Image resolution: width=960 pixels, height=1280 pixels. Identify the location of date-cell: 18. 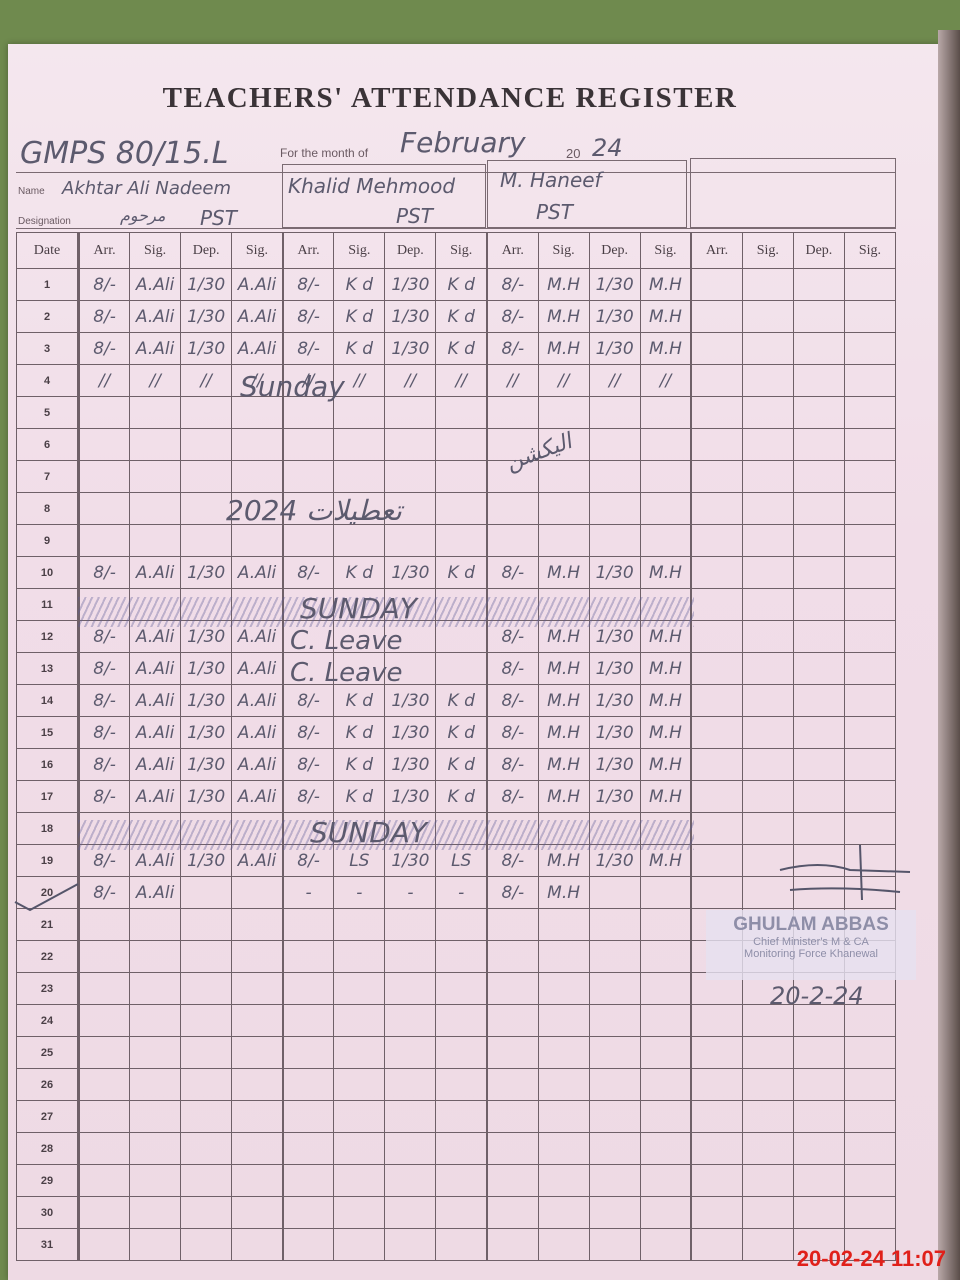
(48, 828).